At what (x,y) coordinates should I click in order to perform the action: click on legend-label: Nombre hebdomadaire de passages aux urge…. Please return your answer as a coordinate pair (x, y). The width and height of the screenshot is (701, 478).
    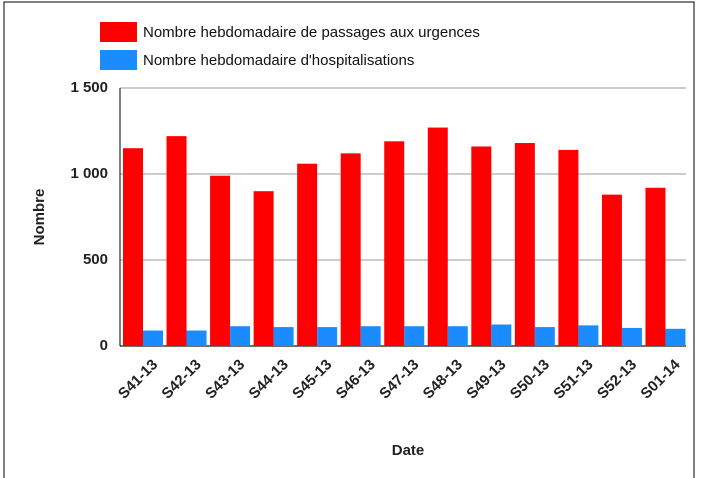
    Looking at the image, I should click on (311, 32).